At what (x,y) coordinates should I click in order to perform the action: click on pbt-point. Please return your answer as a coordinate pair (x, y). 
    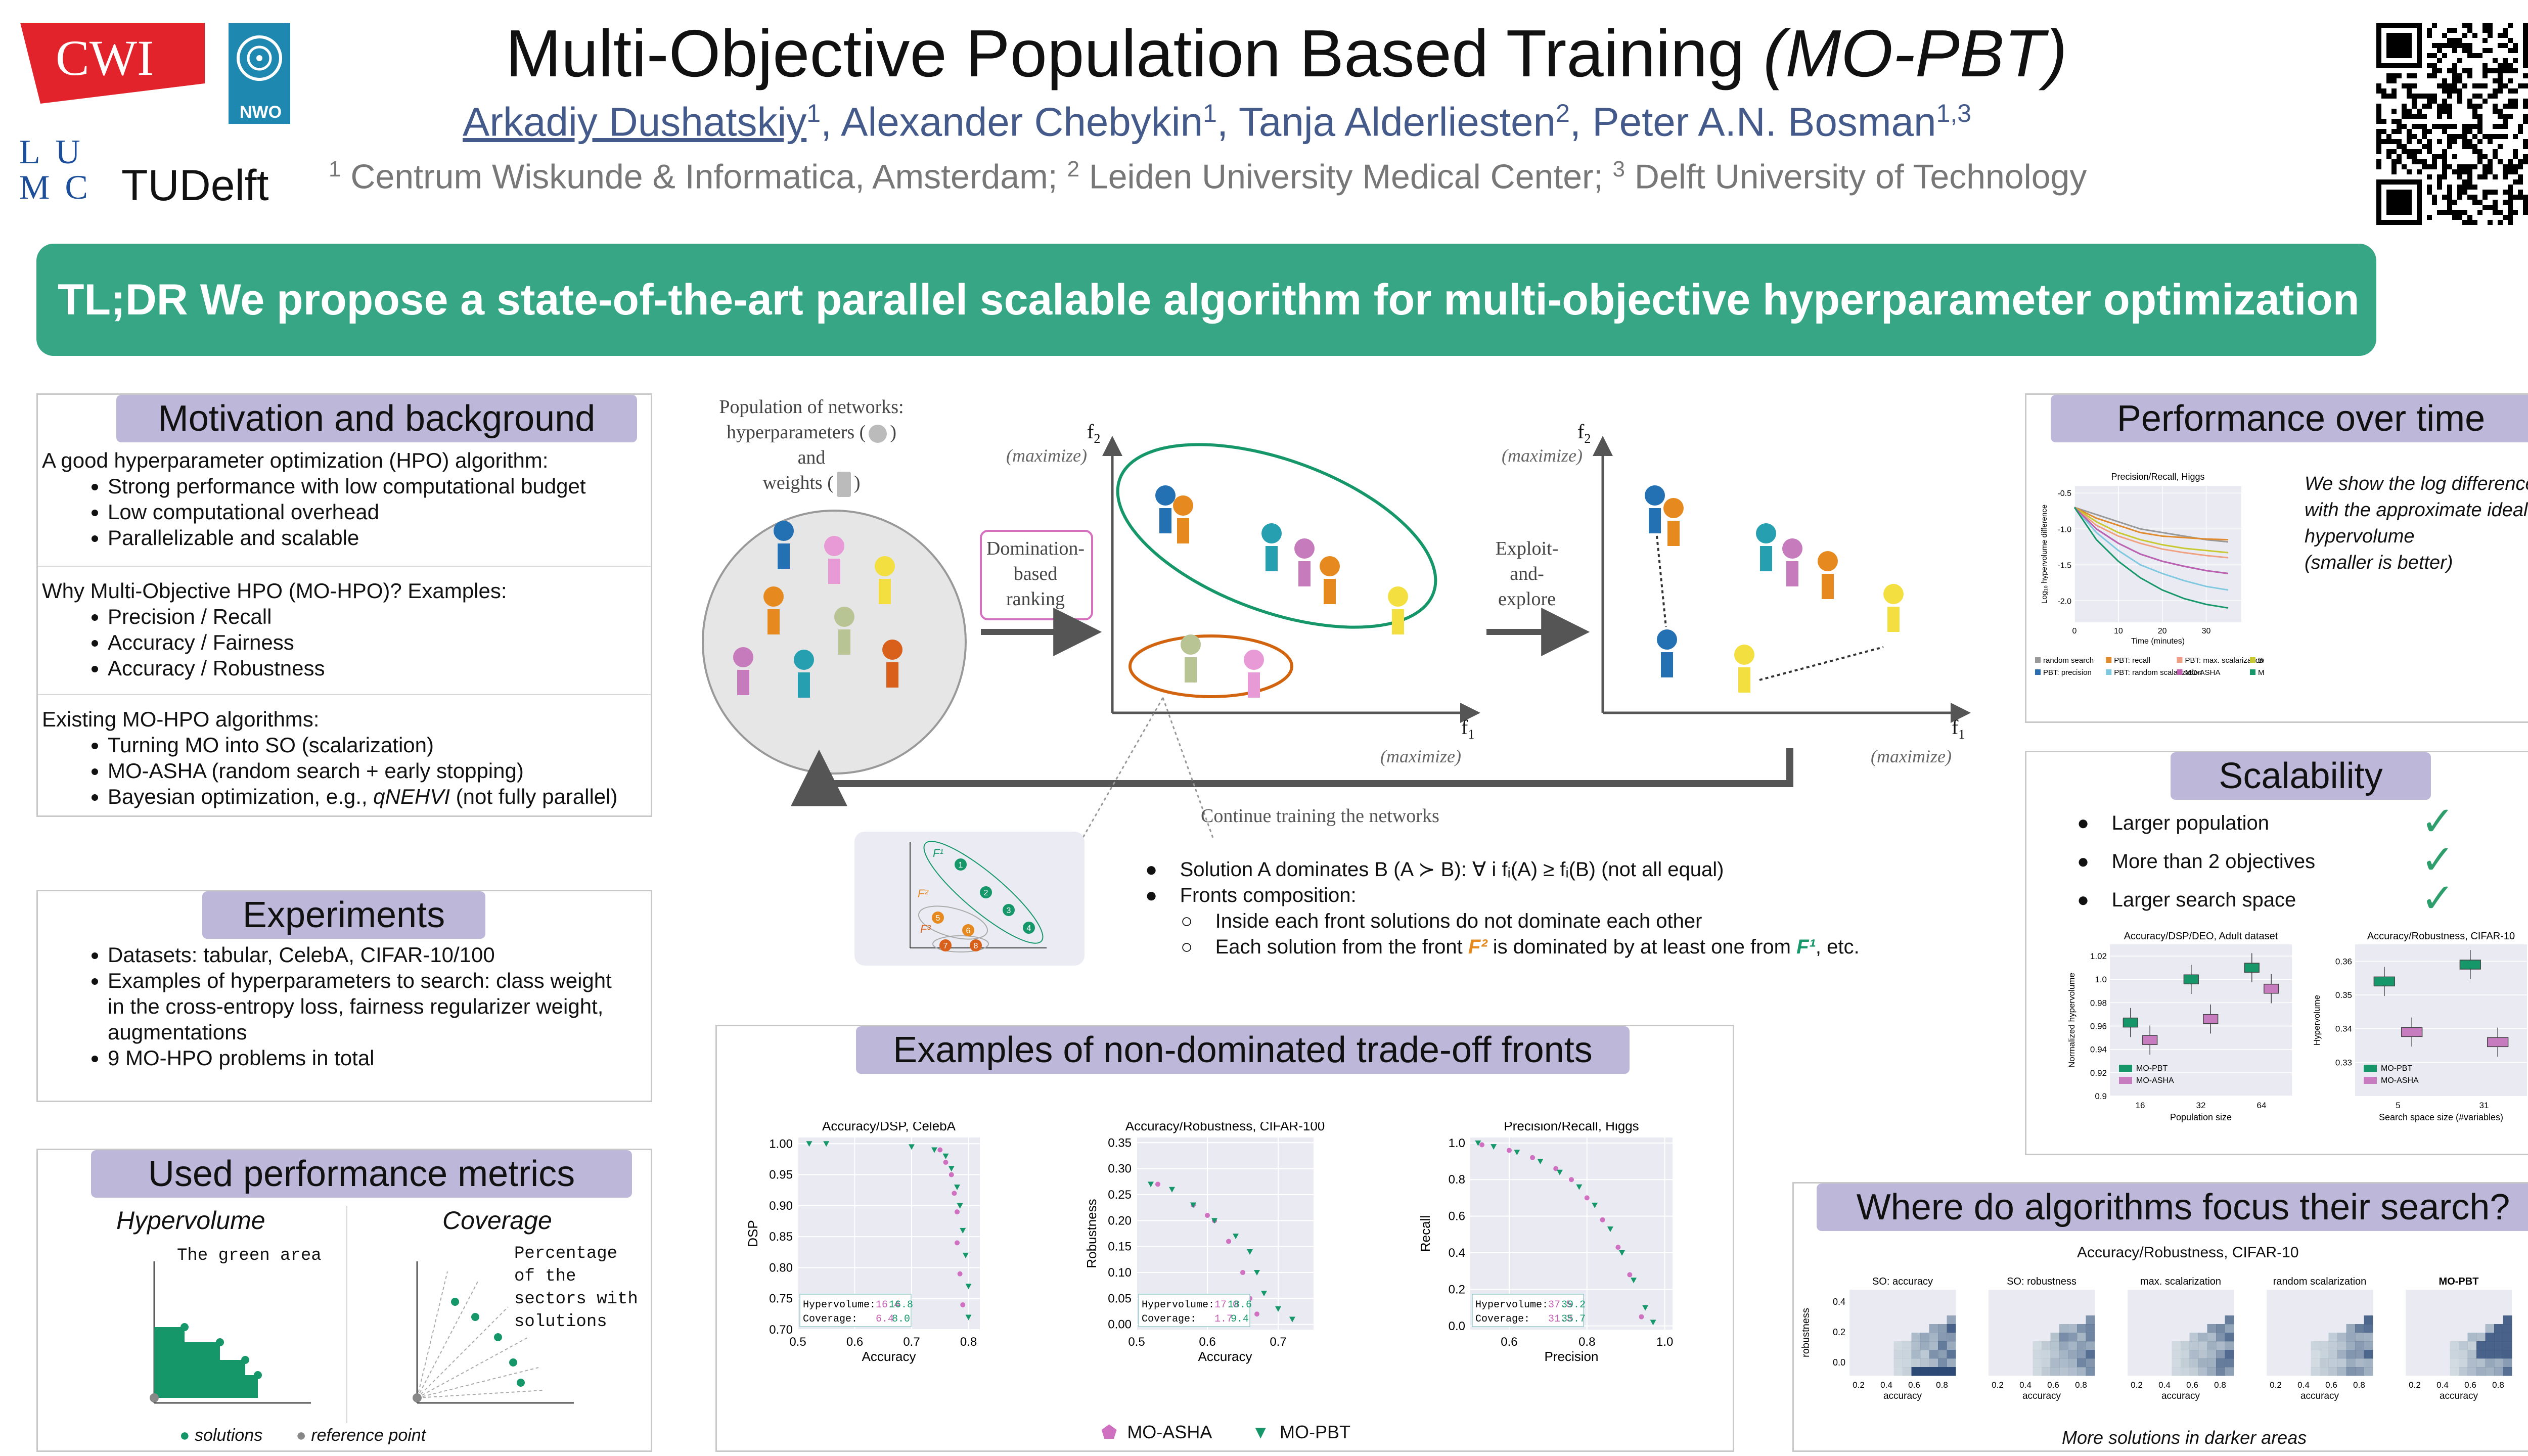
    Looking at the image, I should click on (1264, 1294).